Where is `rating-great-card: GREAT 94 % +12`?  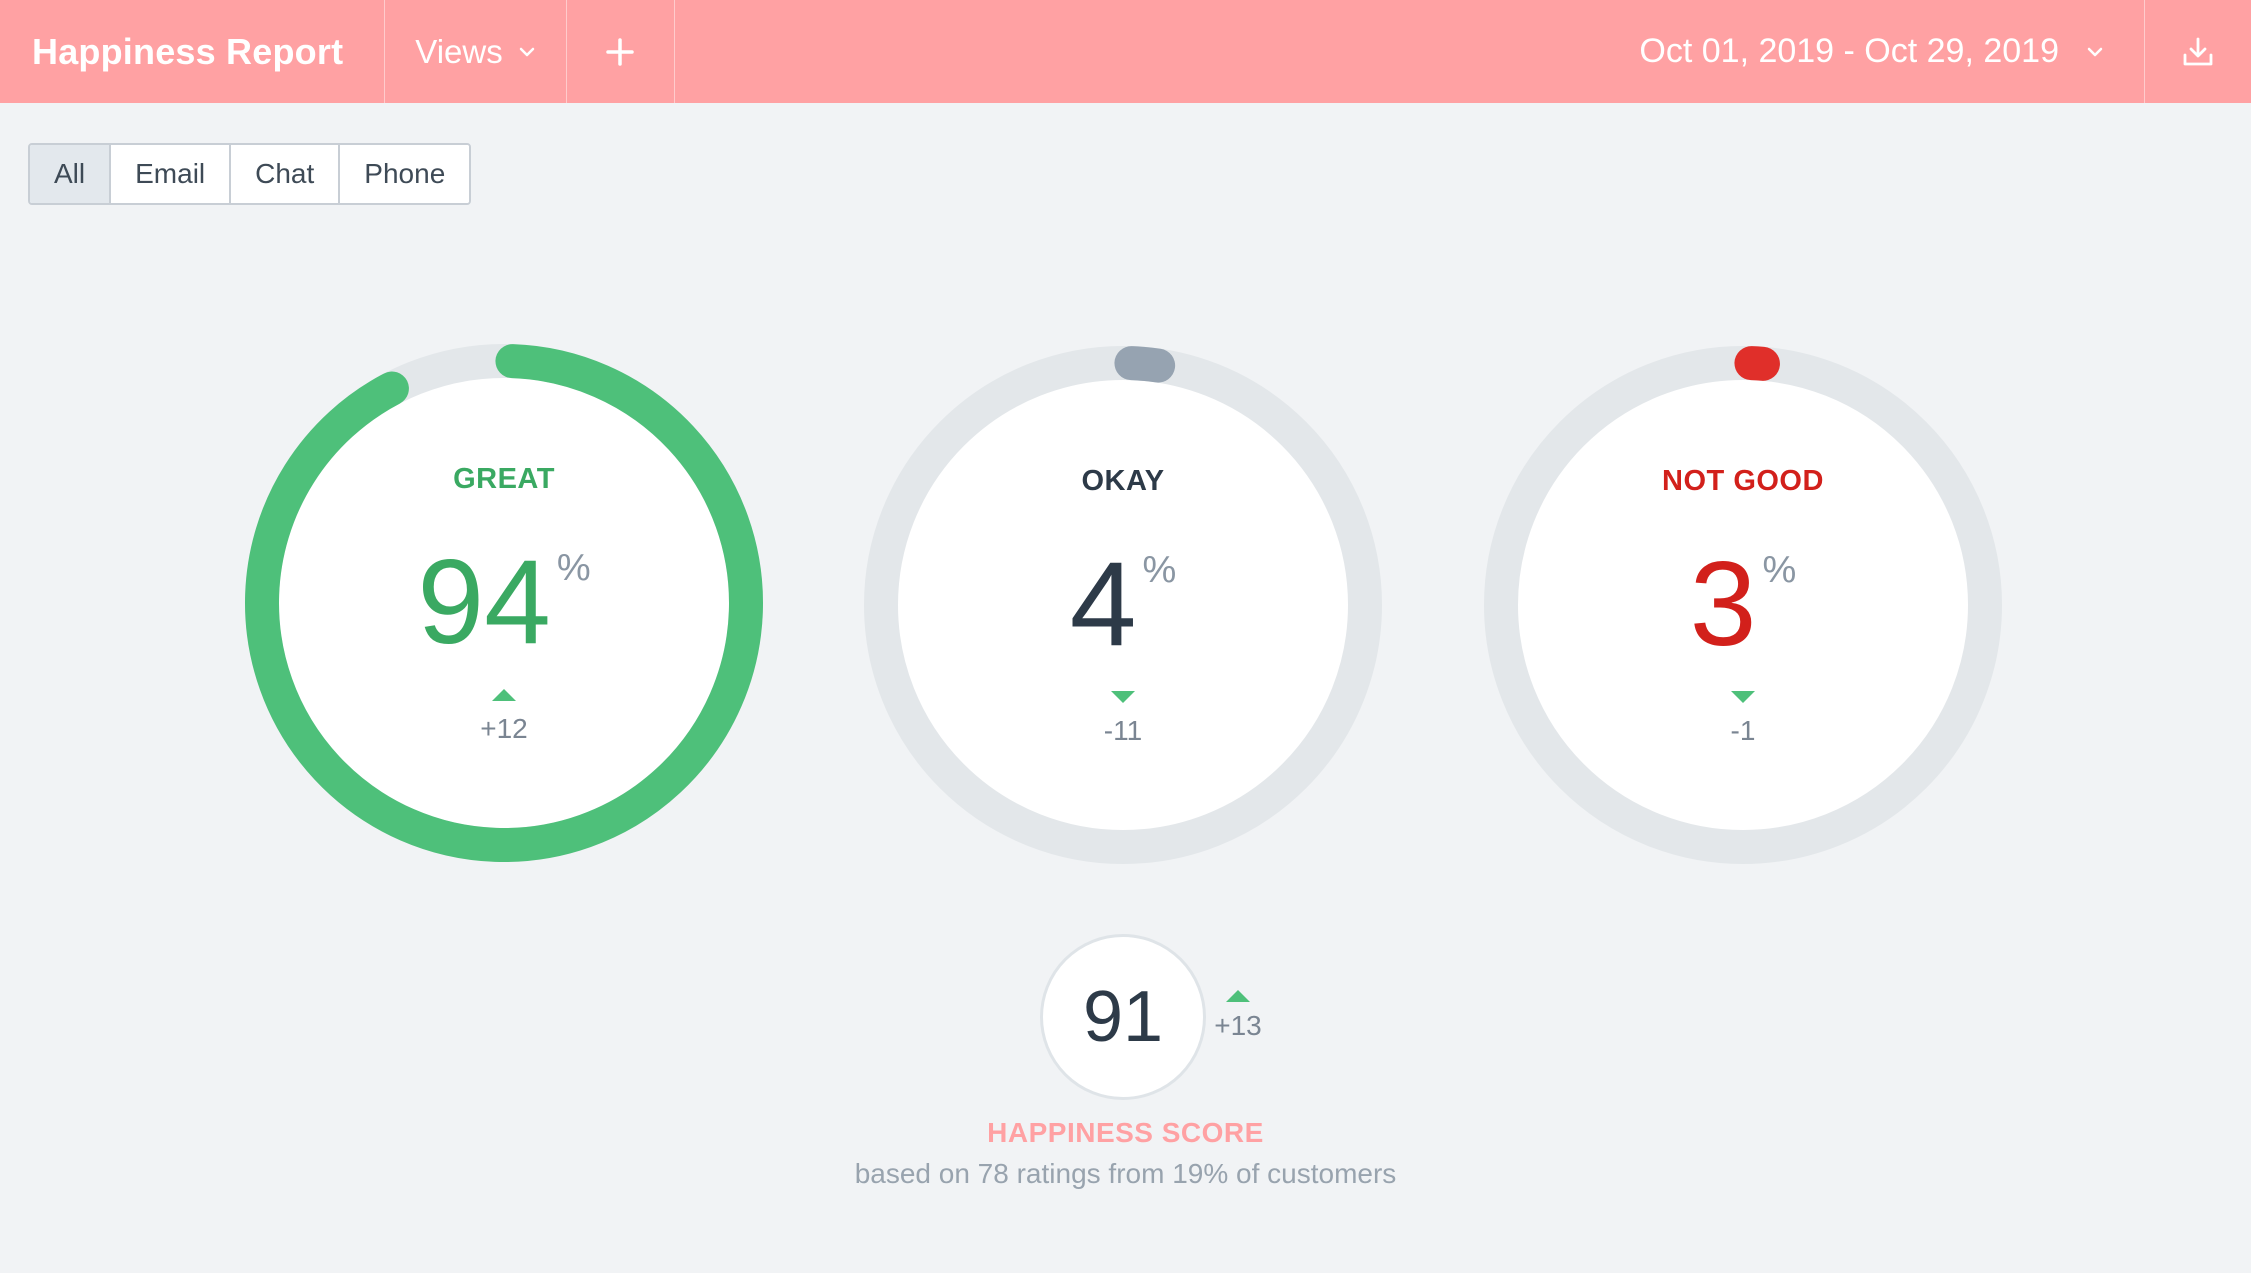
rating-great-card: GREAT 94 % +12 is located at coordinates (504, 603).